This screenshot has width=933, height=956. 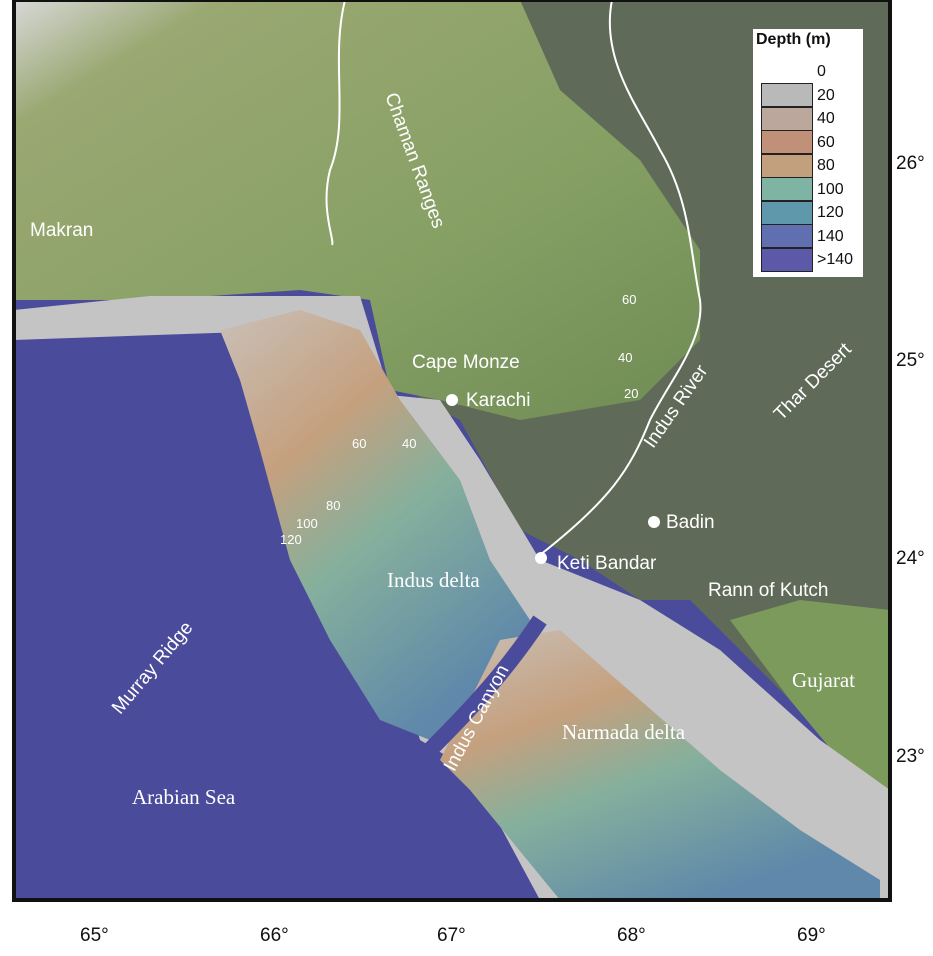 What do you see at coordinates (830, 189) in the screenshot?
I see `legend-value: 100` at bounding box center [830, 189].